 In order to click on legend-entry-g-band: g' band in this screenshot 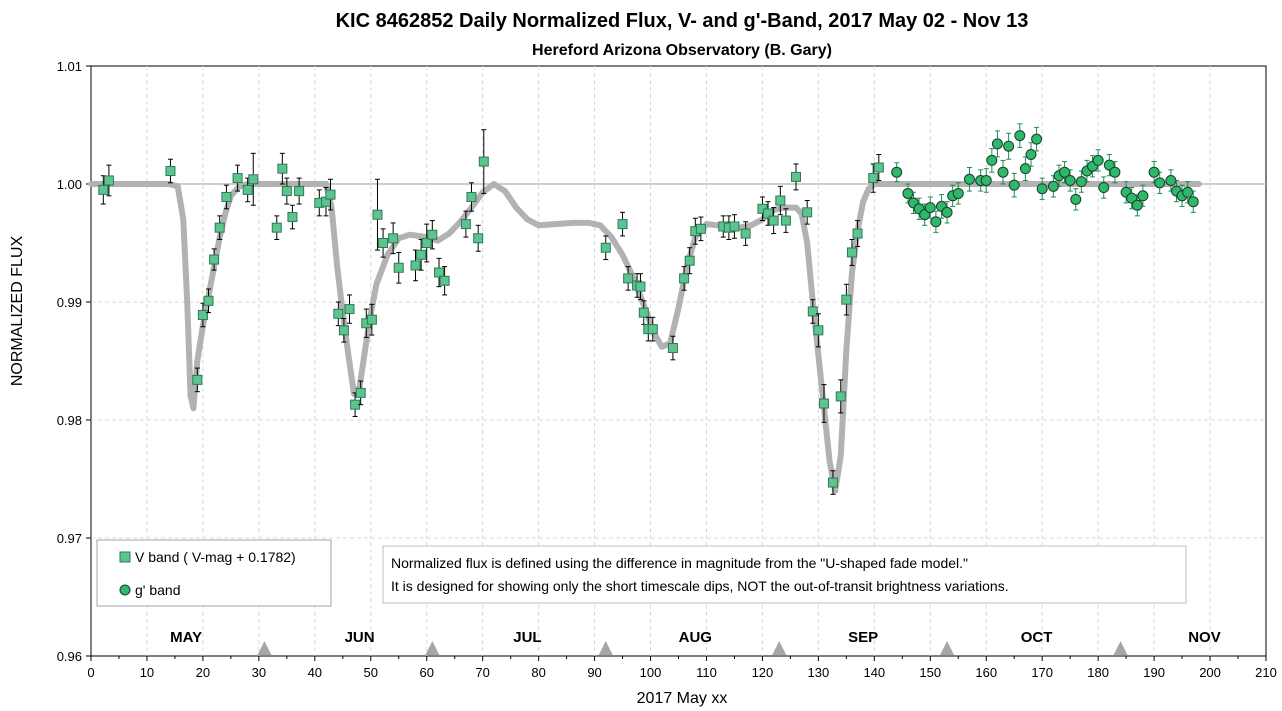, I will do `click(158, 590)`.